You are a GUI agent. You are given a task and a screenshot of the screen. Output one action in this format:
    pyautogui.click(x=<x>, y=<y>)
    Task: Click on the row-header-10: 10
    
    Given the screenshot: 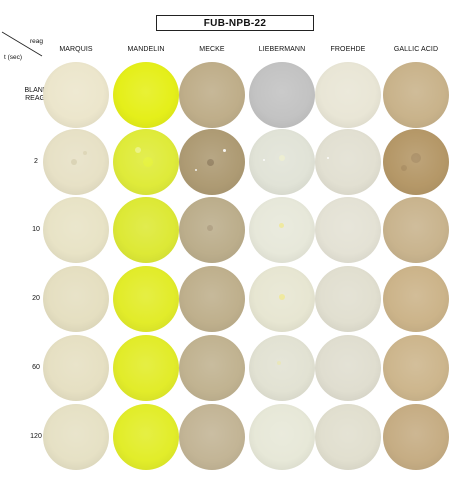 What is the action you would take?
    pyautogui.click(x=36, y=229)
    